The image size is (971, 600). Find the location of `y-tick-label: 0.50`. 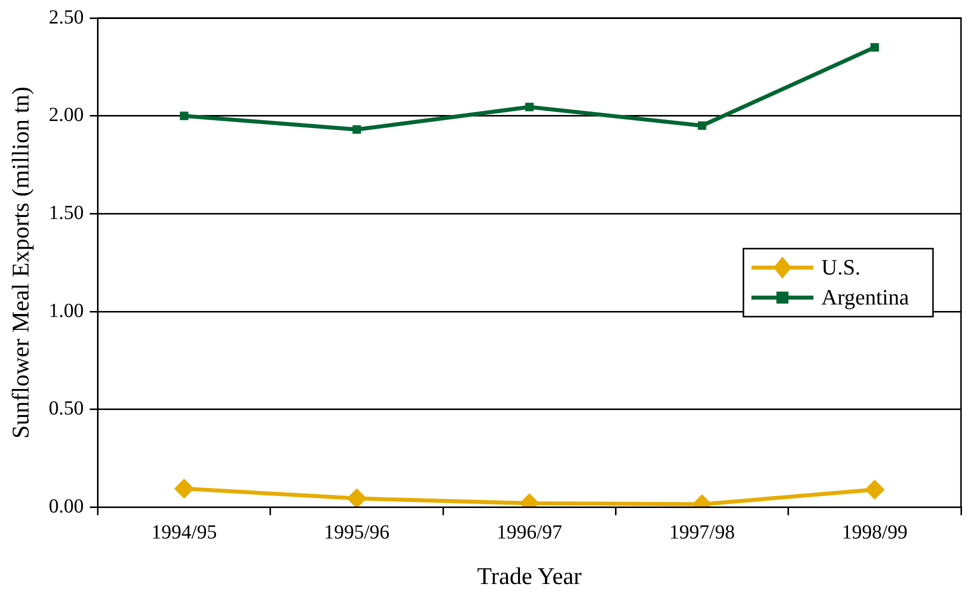

y-tick-label: 0.50 is located at coordinates (66, 409).